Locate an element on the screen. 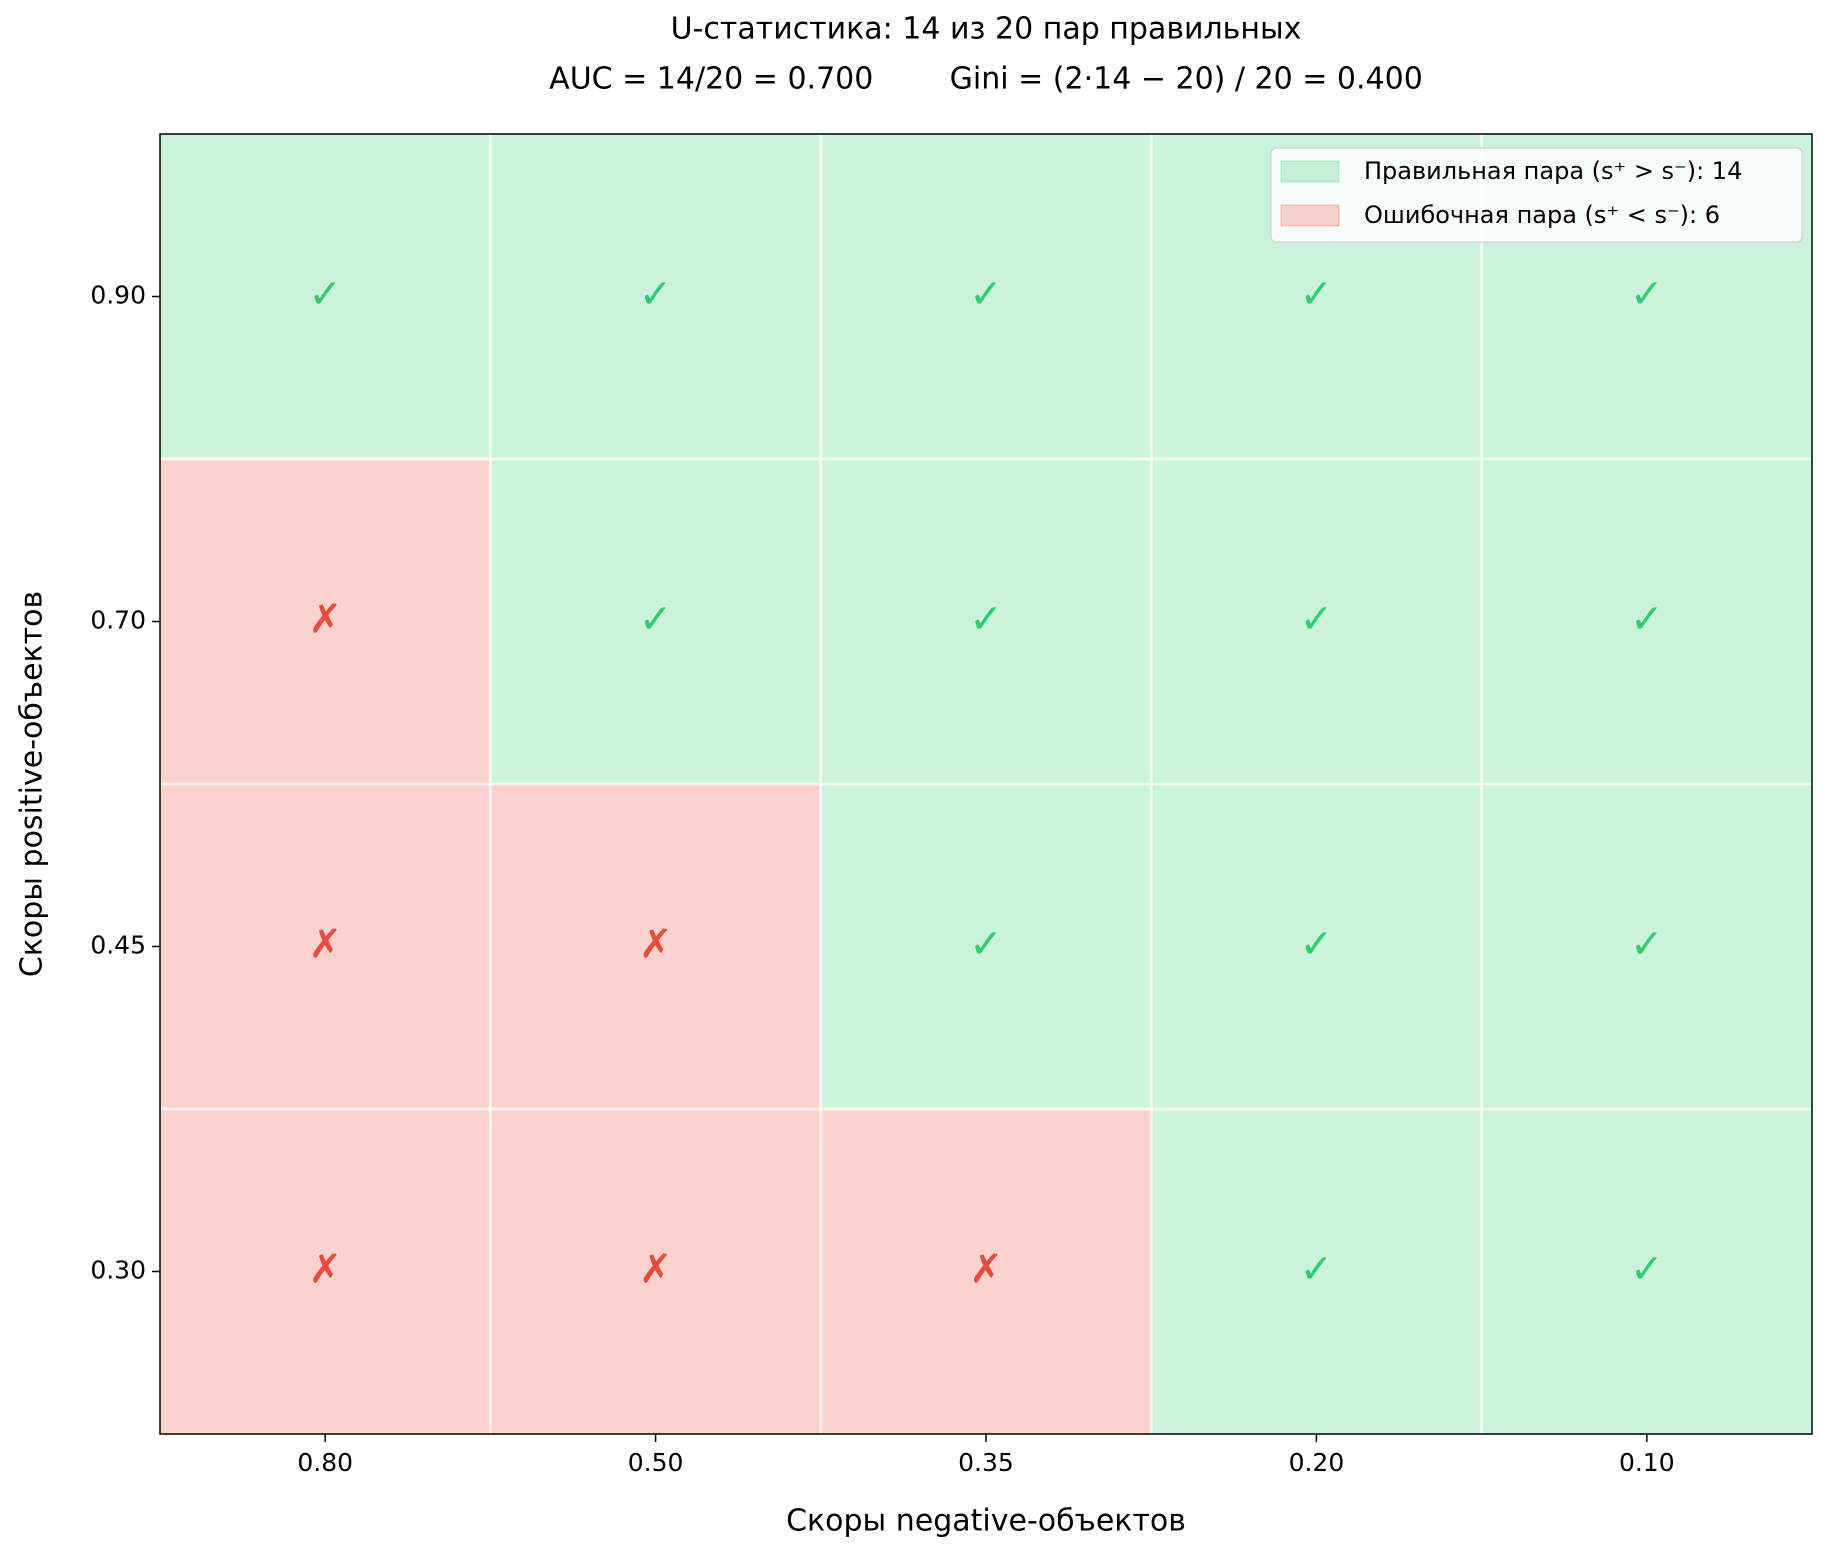  y-tick-label: 0.45 is located at coordinates (118, 945).